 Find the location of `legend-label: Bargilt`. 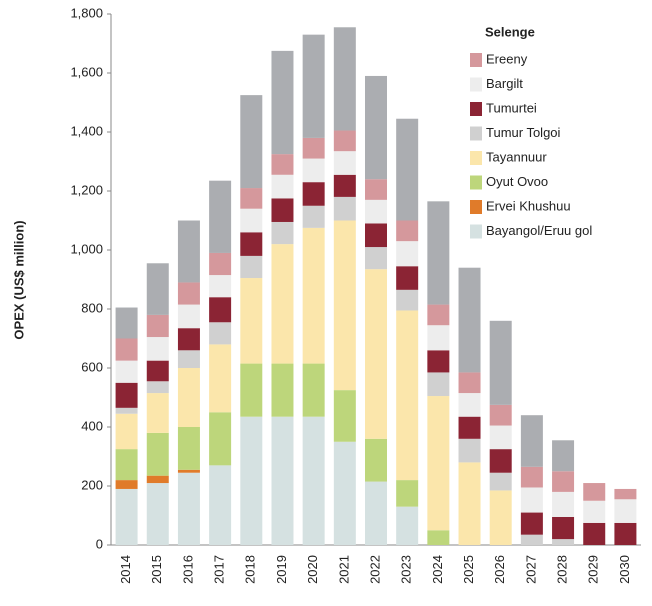

legend-label: Bargilt is located at coordinates (504, 83).